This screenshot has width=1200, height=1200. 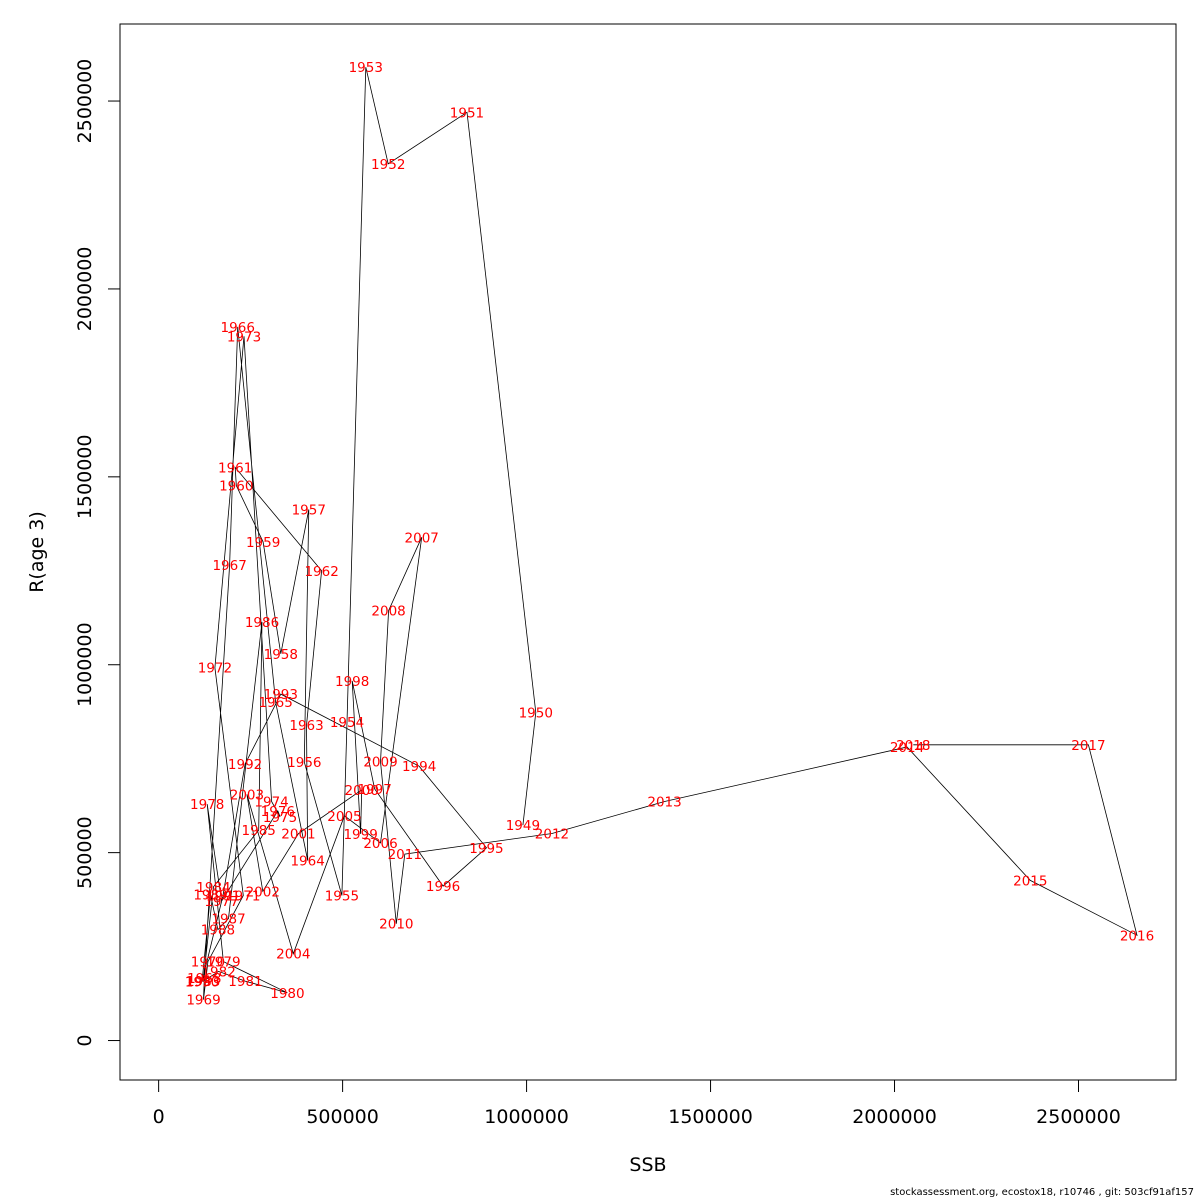 What do you see at coordinates (271, 803) in the screenshot?
I see `point-label-1974: 1974` at bounding box center [271, 803].